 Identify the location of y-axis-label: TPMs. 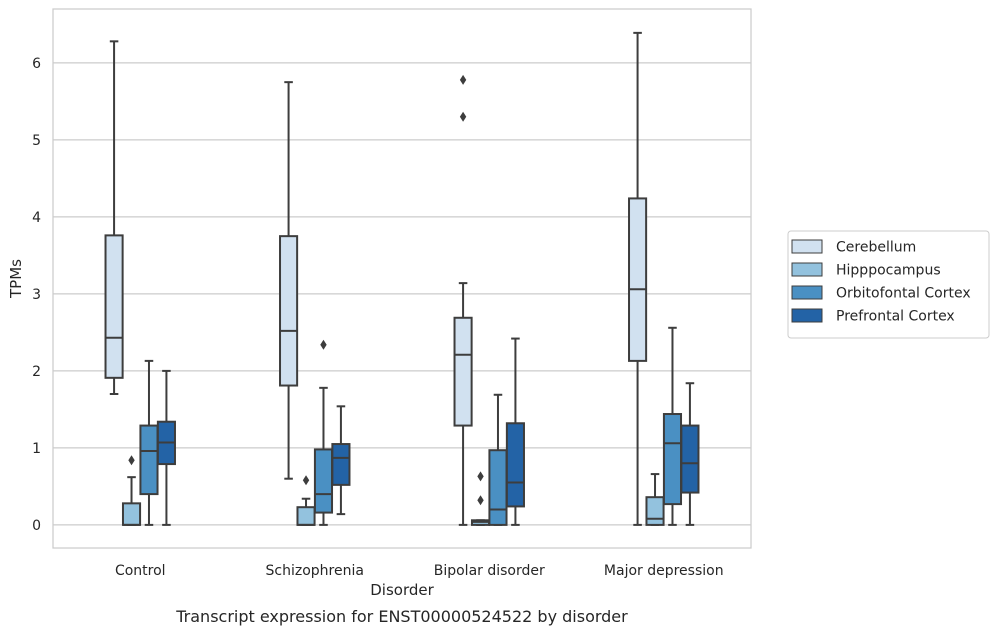
(16, 279).